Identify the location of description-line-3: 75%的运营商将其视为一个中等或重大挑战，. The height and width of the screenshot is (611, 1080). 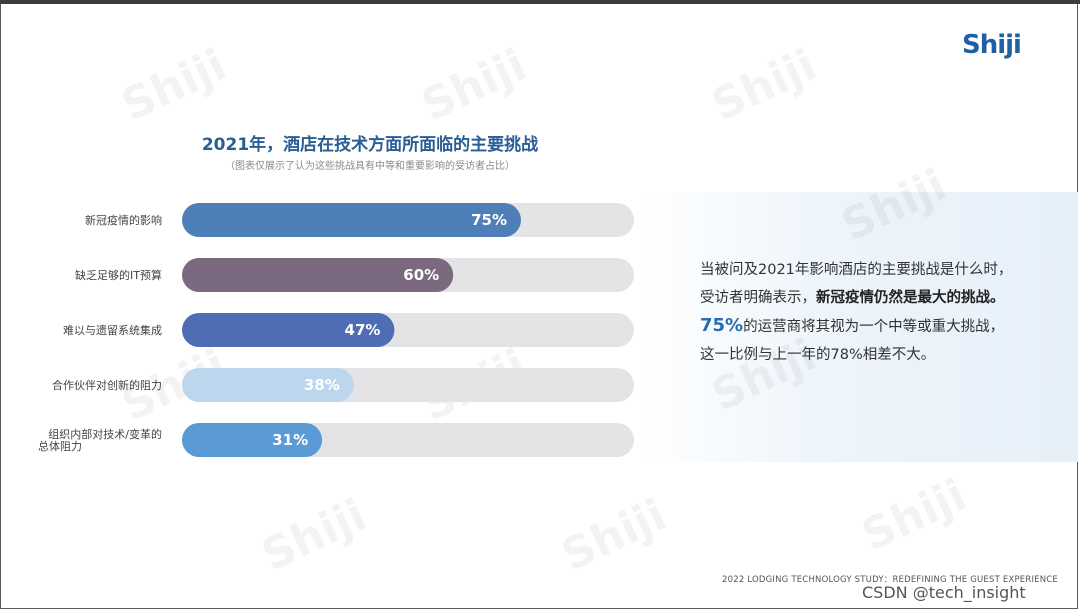
(885, 326).